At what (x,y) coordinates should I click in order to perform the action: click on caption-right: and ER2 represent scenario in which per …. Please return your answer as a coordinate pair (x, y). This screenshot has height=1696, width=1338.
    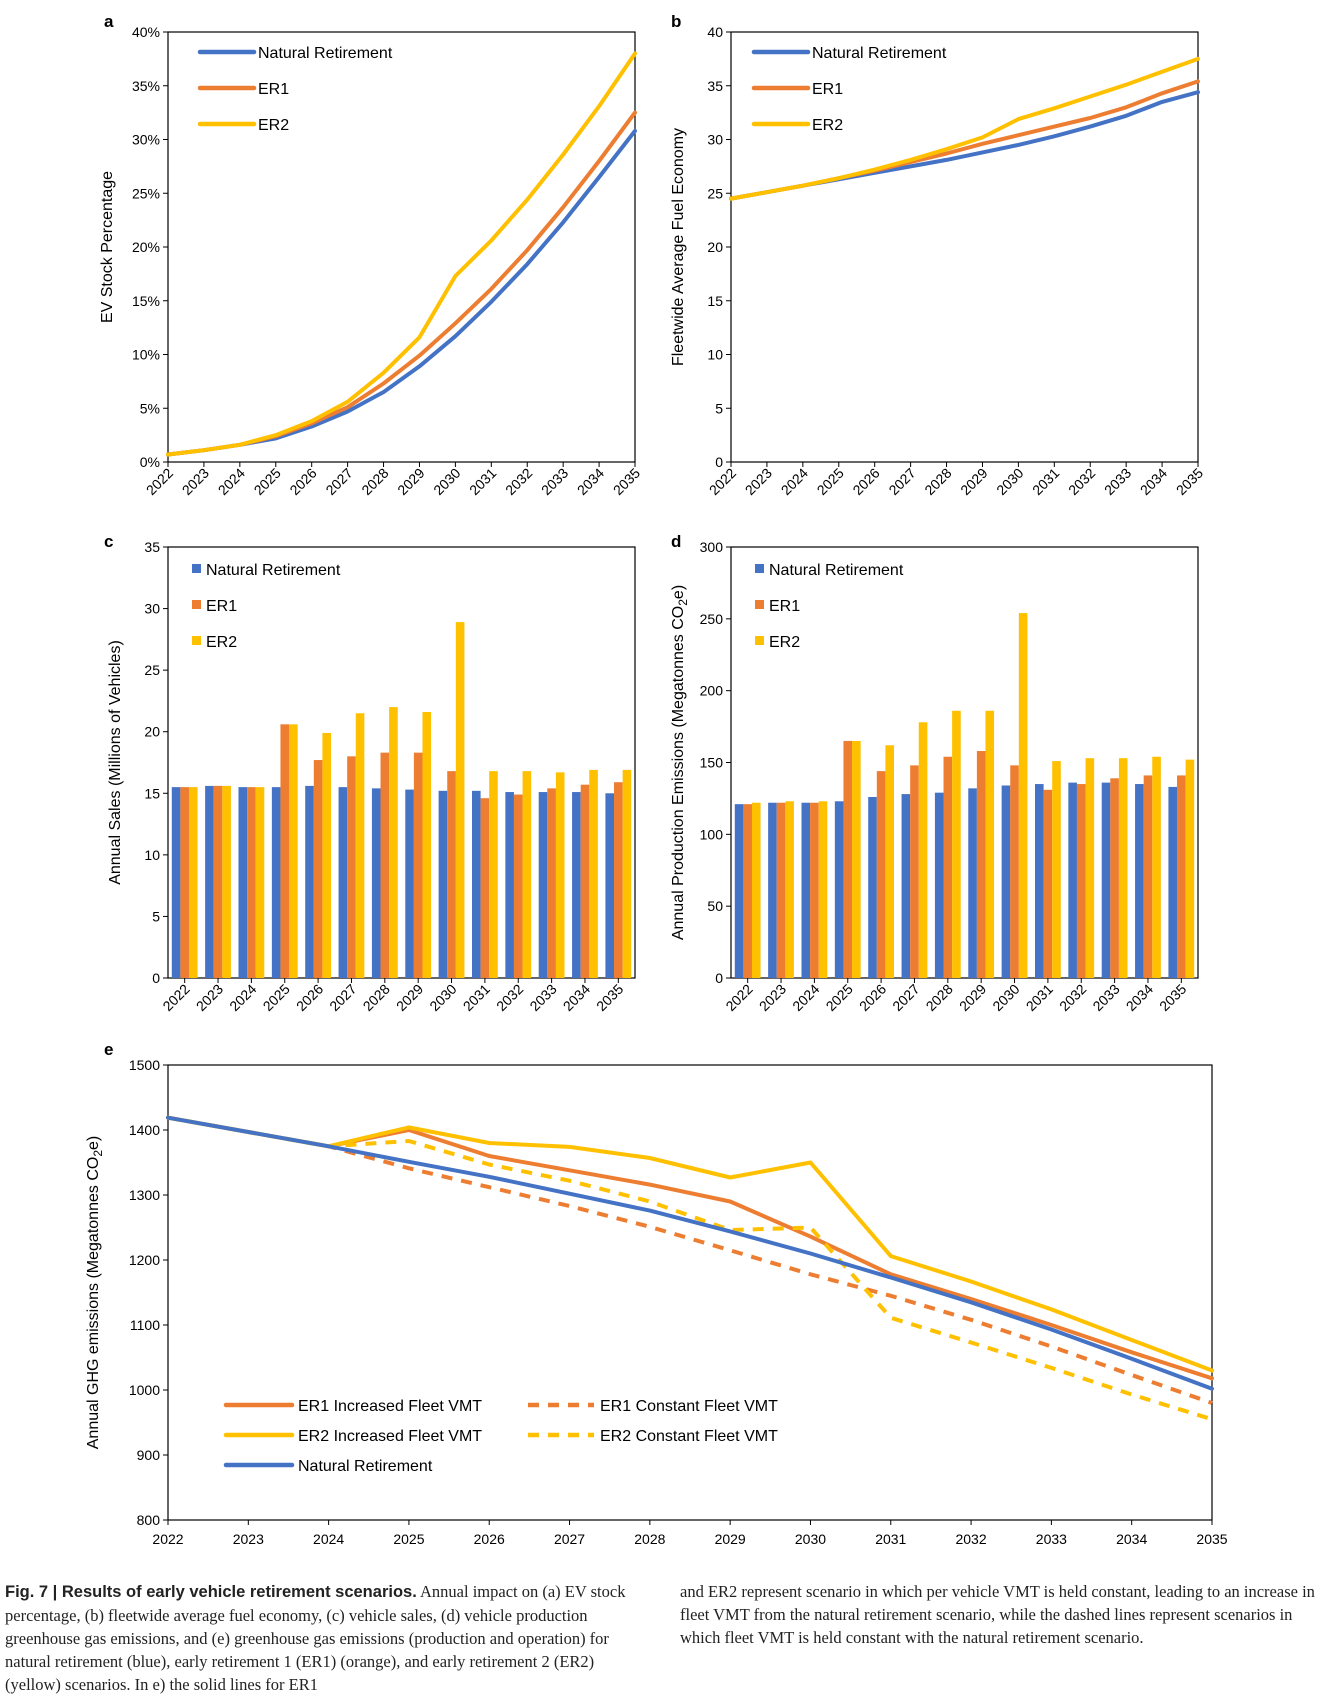
    Looking at the image, I should click on (997, 1614).